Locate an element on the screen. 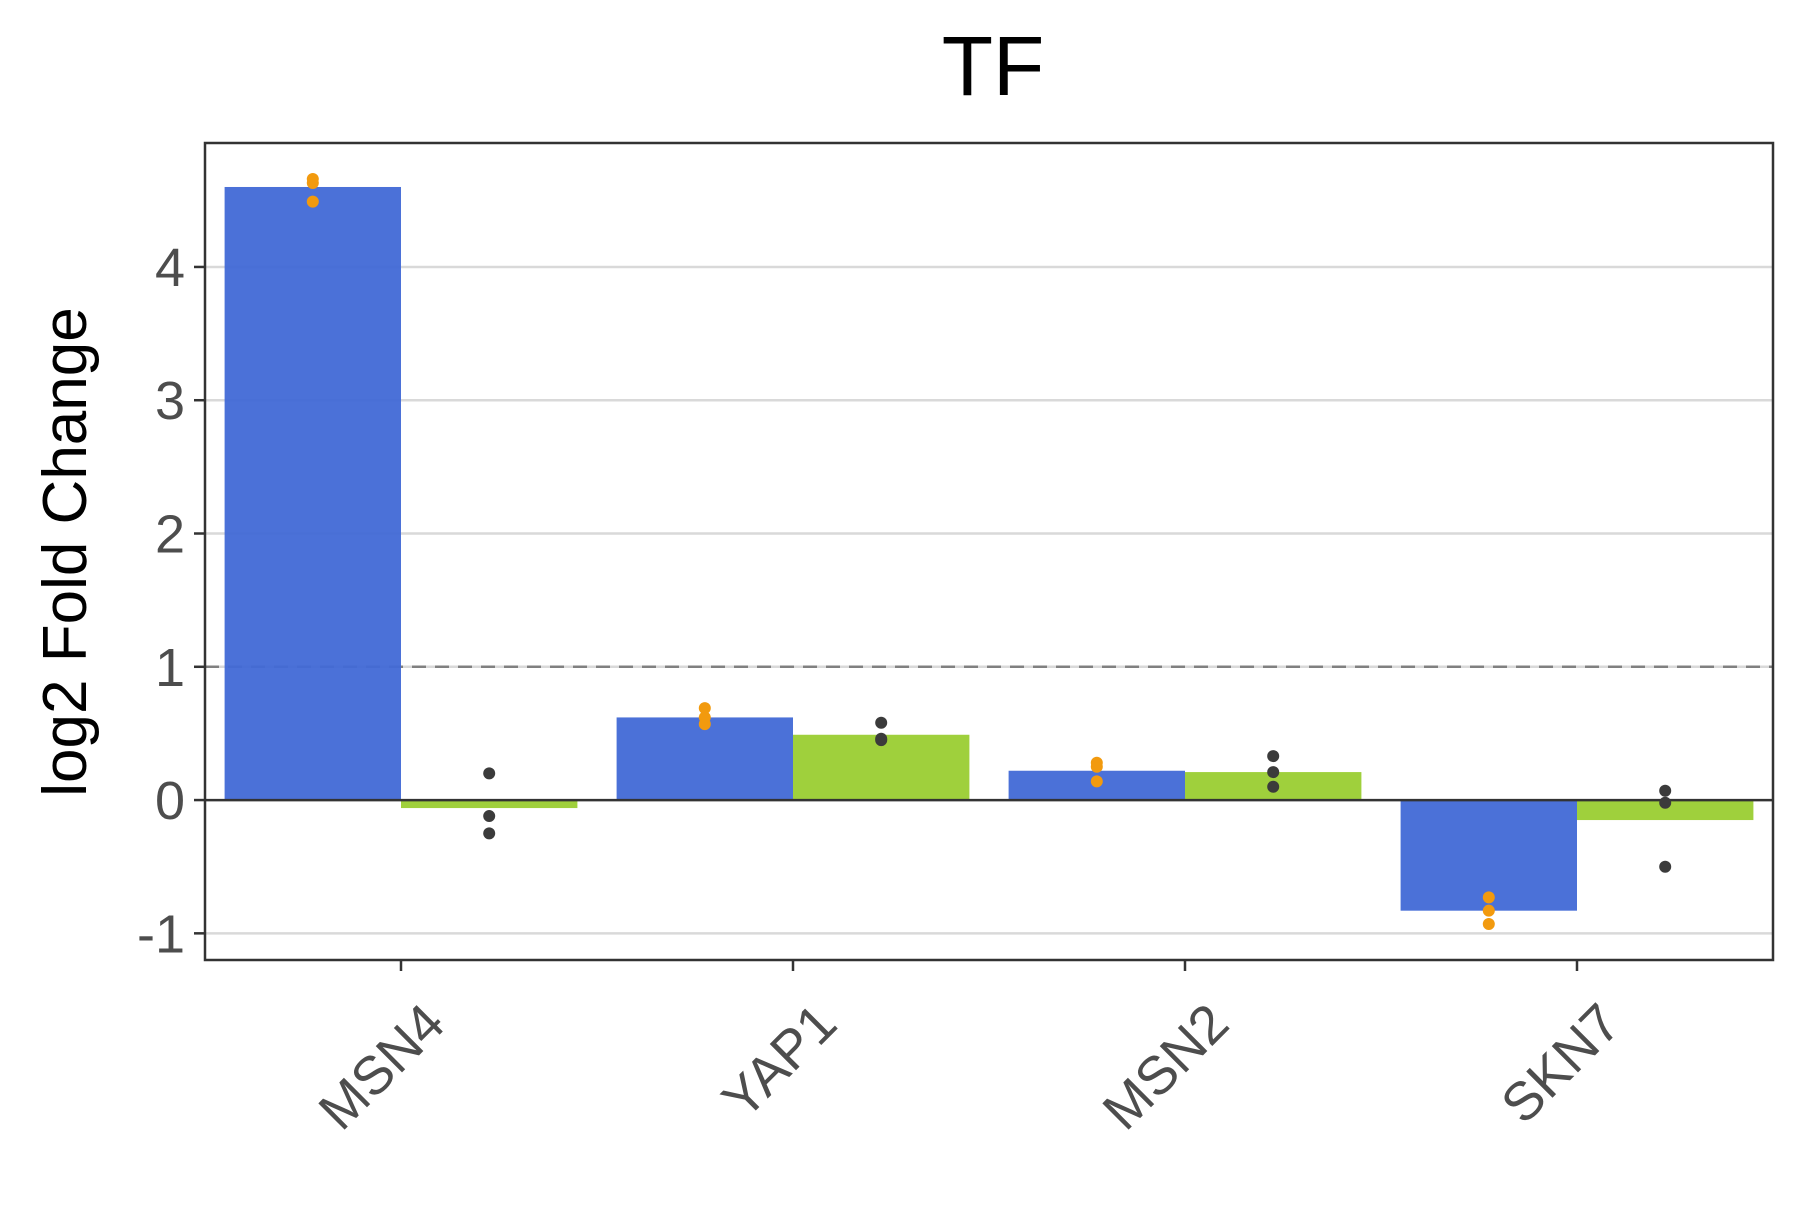 The width and height of the screenshot is (1800, 1205). y-tick-label: -1 is located at coordinates (161, 934).